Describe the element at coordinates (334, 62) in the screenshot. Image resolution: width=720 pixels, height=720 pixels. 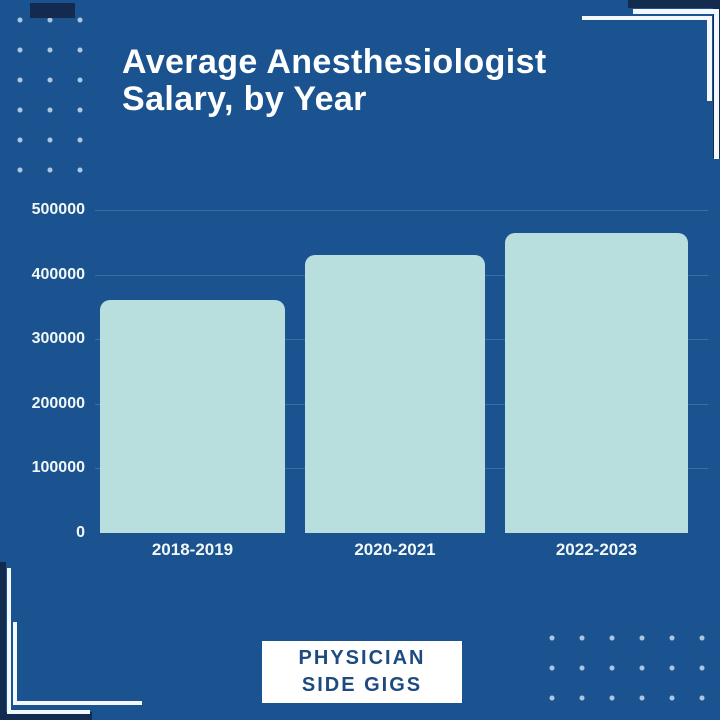
I see `chart-title-line1: Average Anesthesiologist` at that location.